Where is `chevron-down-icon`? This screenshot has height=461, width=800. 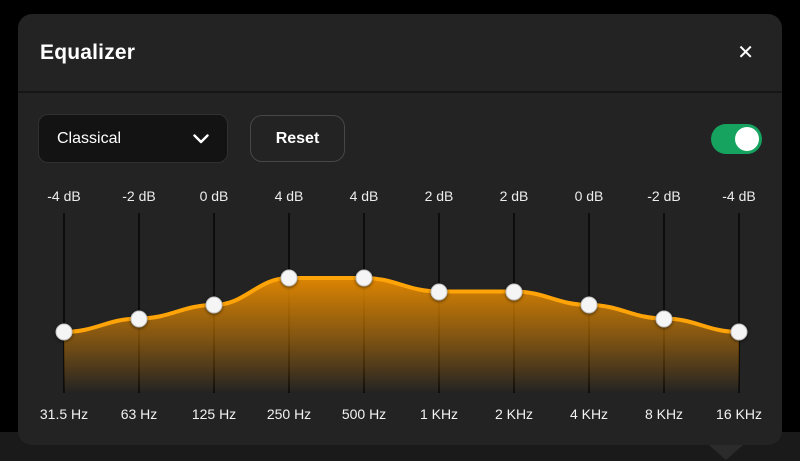
chevron-down-icon is located at coordinates (201, 138).